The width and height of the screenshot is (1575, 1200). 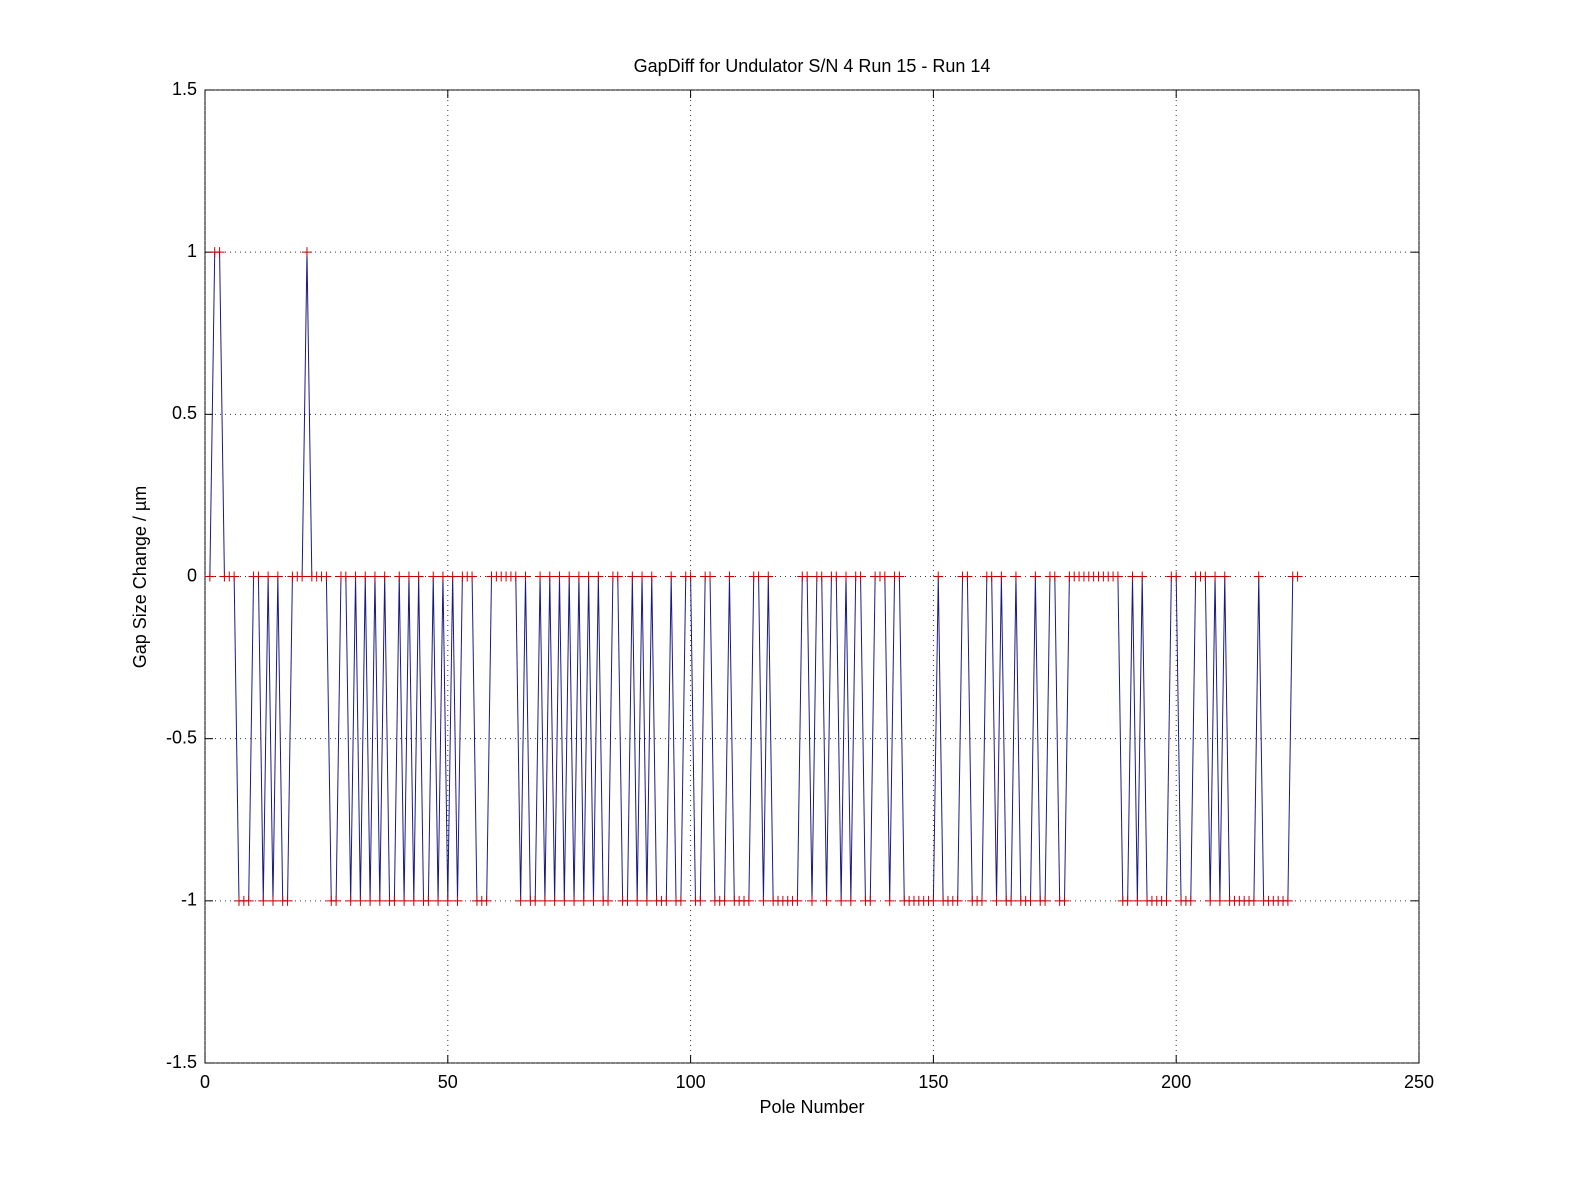 I want to click on y-tick-label: -1, so click(x=189, y=900).